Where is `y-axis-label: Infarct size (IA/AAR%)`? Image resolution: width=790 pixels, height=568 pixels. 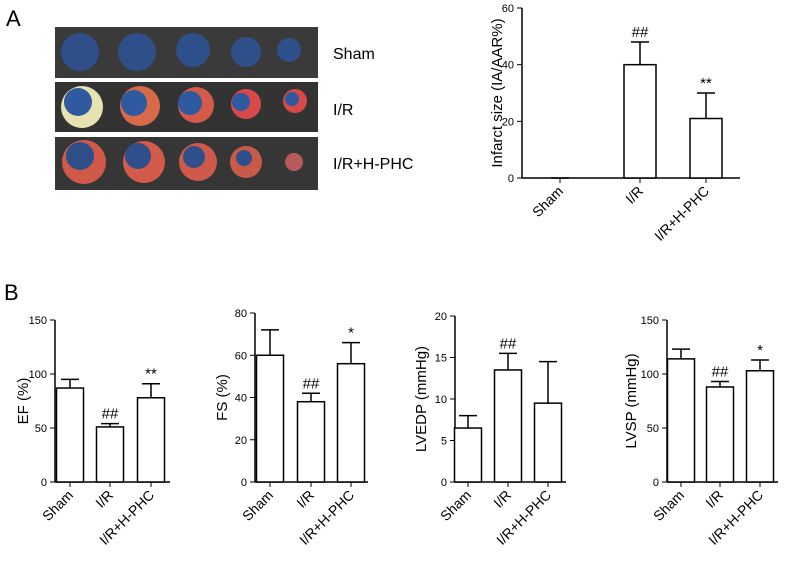 y-axis-label: Infarct size (IA/AAR%) is located at coordinates (497, 92).